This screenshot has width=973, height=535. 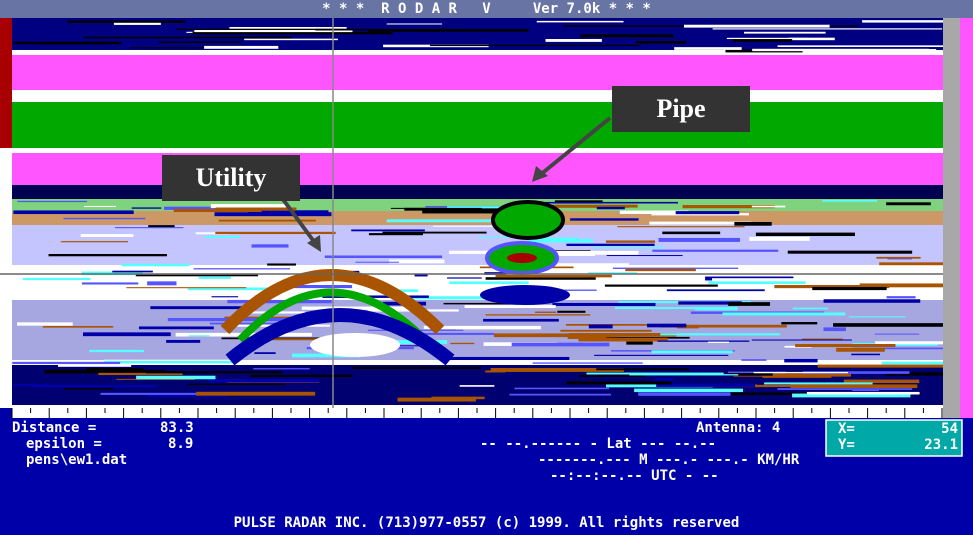 What do you see at coordinates (177, 428) in the screenshot?
I see `distance-value: 83.3` at bounding box center [177, 428].